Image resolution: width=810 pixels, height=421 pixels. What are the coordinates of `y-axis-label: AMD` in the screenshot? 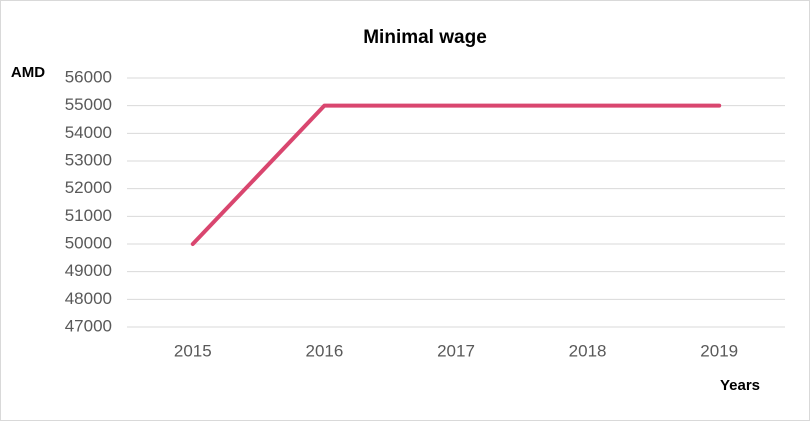 It's located at (28, 72).